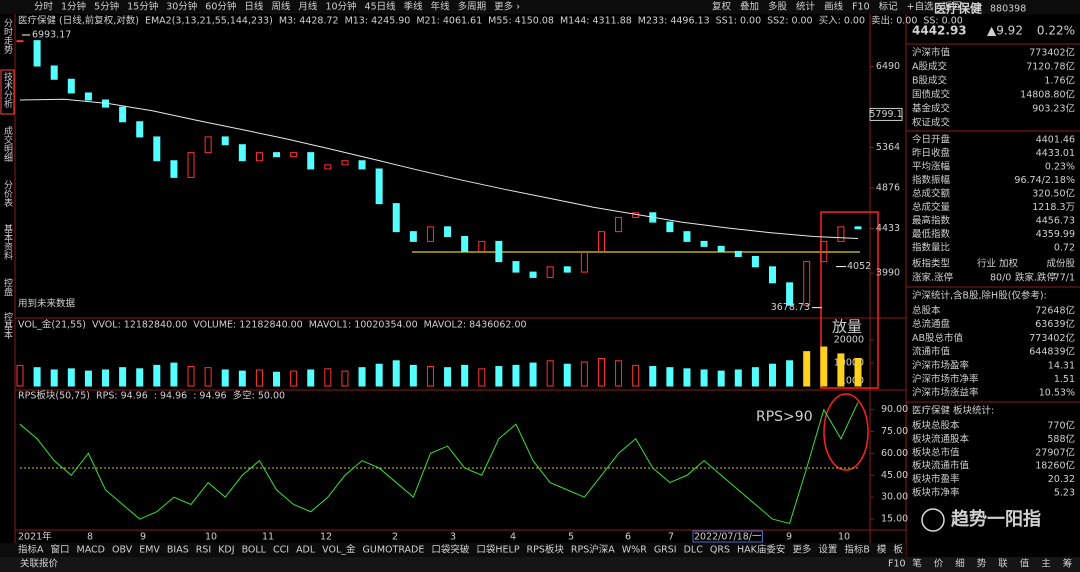 Image resolution: width=1080 pixels, height=572 pixels. I want to click on panel-label: 板指类型, so click(931, 264).